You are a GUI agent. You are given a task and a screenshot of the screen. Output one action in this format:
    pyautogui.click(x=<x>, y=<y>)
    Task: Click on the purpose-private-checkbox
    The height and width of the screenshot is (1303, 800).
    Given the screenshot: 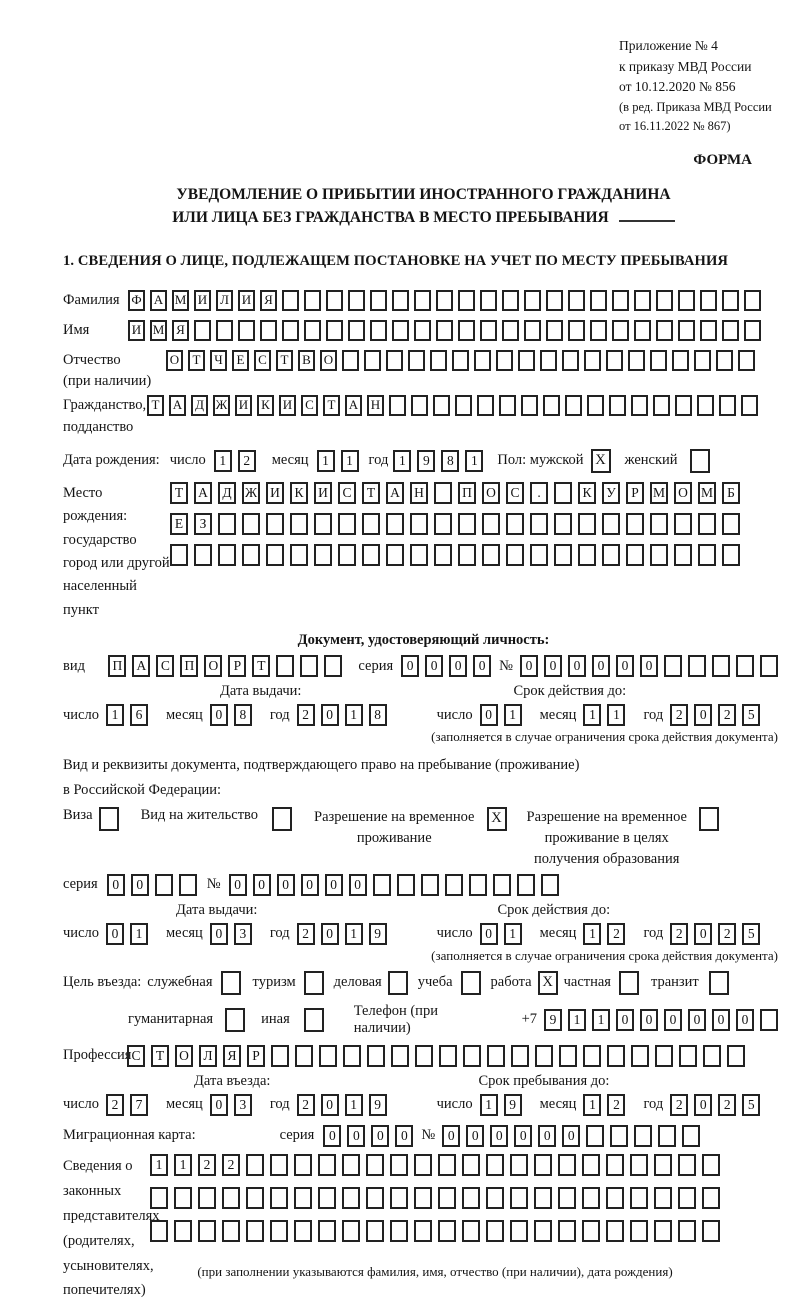 What is the action you would take?
    pyautogui.click(x=628, y=982)
    